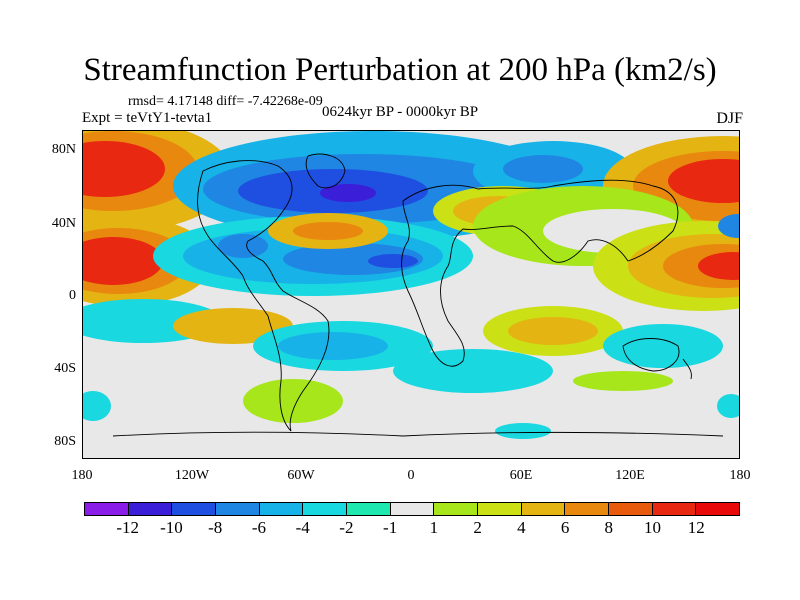 The image size is (800, 600). What do you see at coordinates (82, 475) in the screenshot?
I see `lon-label-180w: 180` at bounding box center [82, 475].